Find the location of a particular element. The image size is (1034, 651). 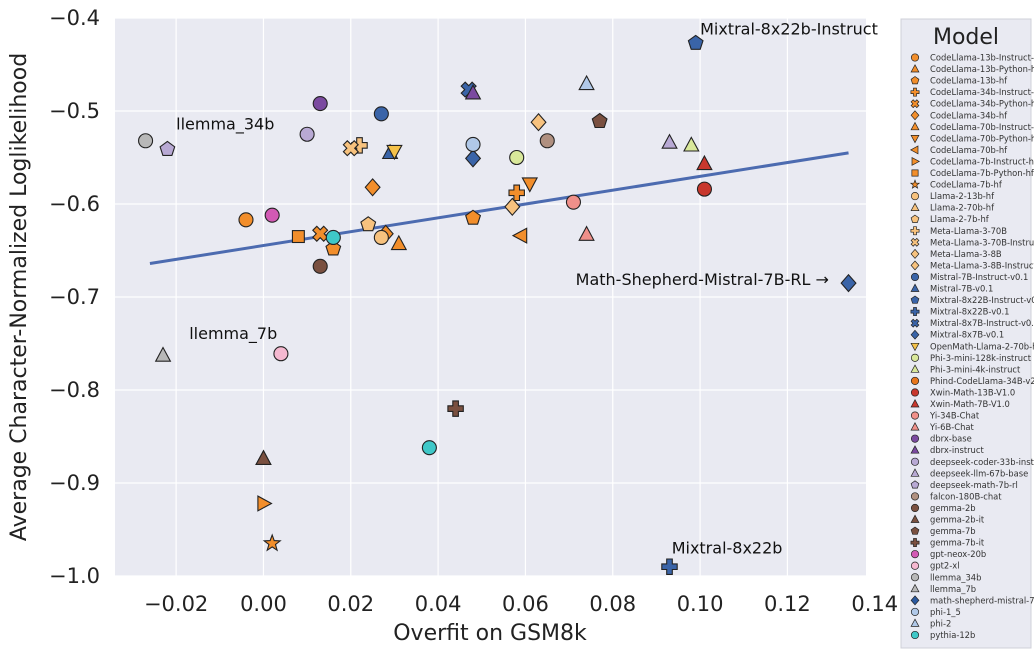

trend-line is located at coordinates (499, 208).